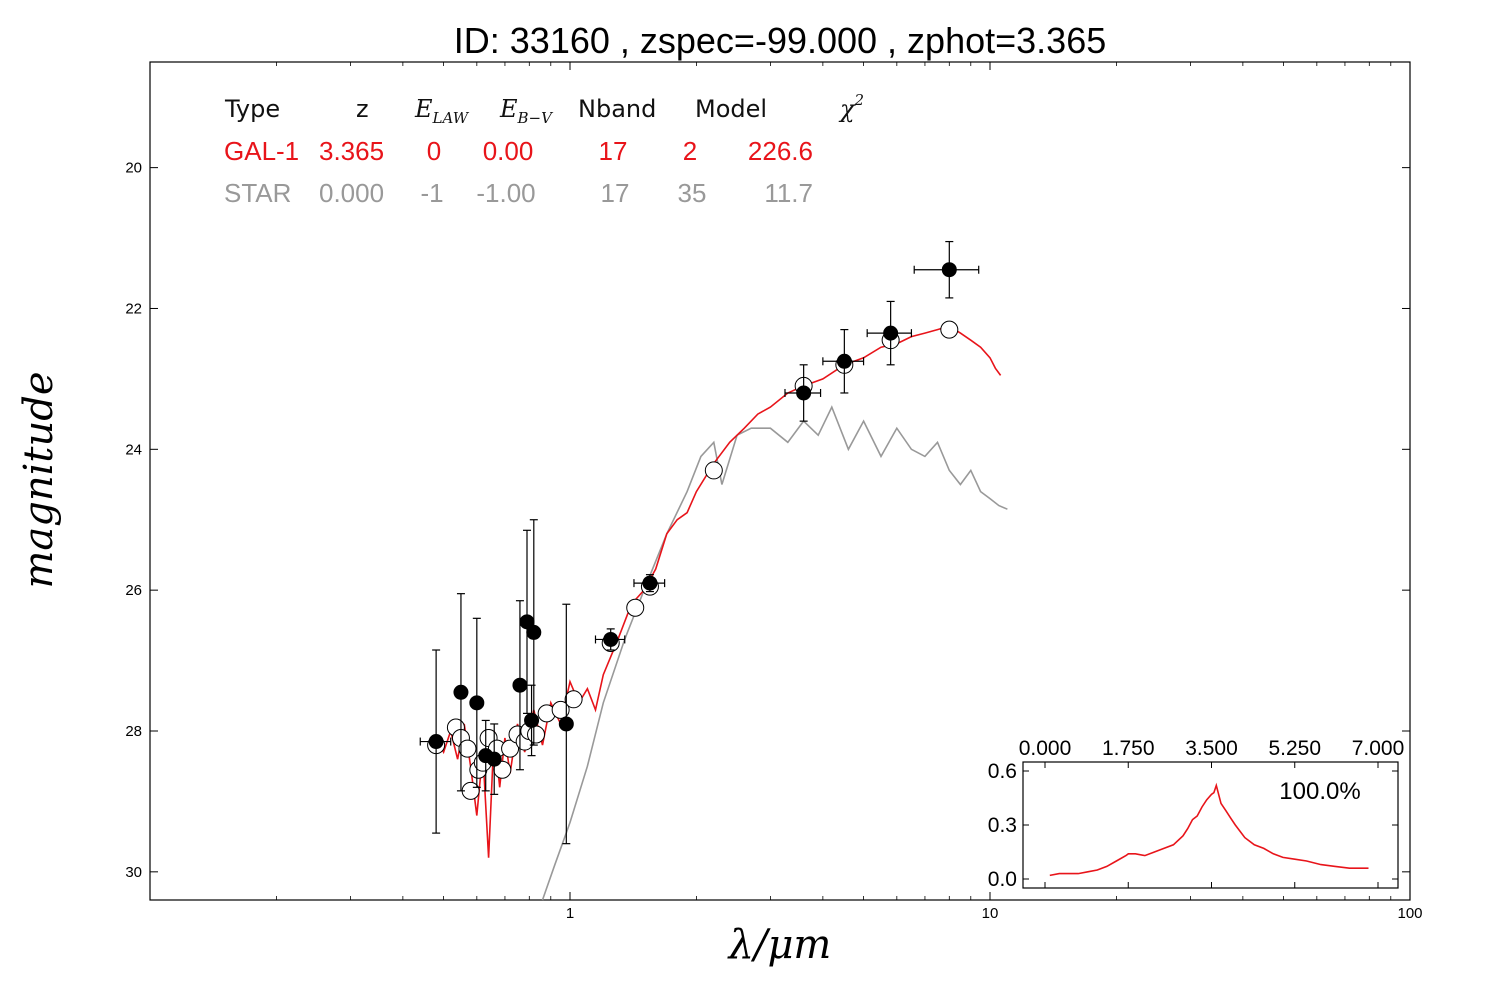 The width and height of the screenshot is (1500, 1000). Describe the element at coordinates (613, 151) in the screenshot. I see `row-galaxy-nband: 17` at that location.